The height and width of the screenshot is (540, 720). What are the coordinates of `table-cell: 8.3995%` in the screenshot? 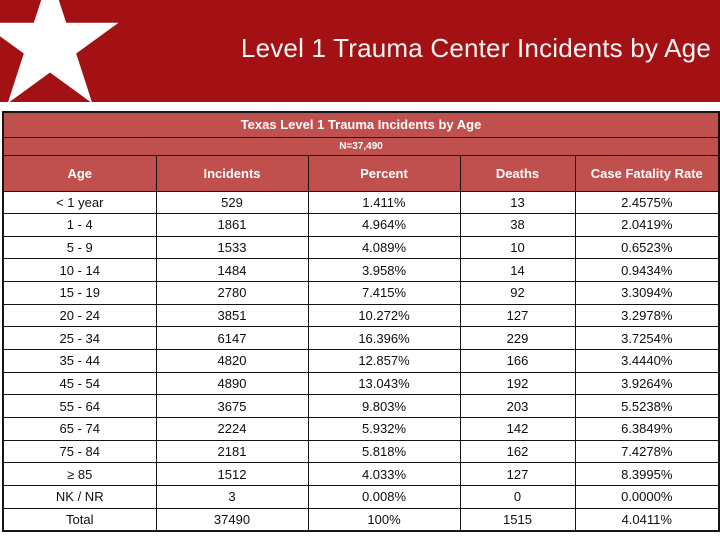 It's located at (647, 474).